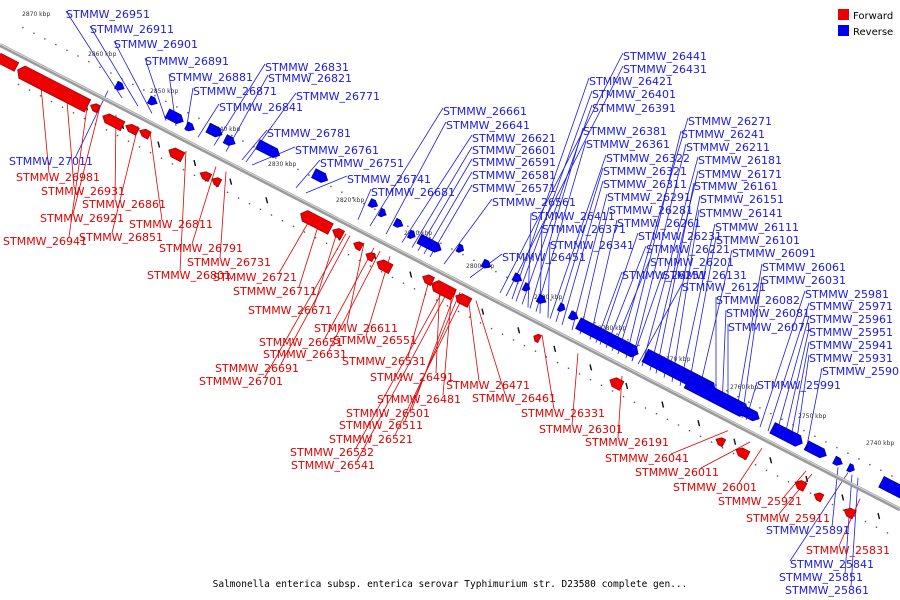 Image resolution: width=900 pixels, height=600 pixels. I want to click on gene-label: STMMW_26701, so click(241, 381).